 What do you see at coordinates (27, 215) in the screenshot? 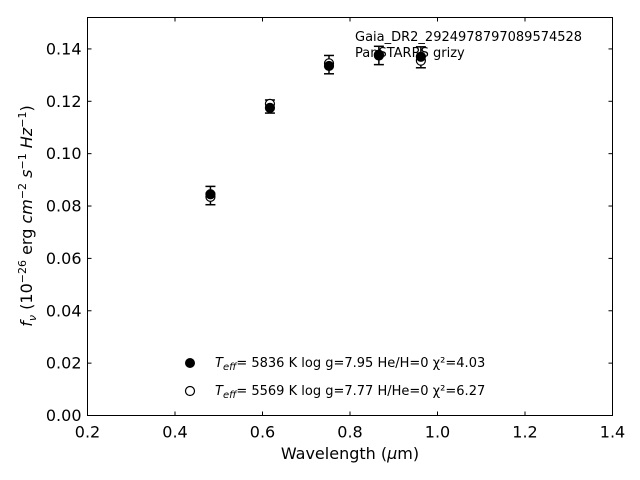
I see `y-axis-label: fν (10−26 erg cm−2 s−1 Hz−1)` at bounding box center [27, 215].